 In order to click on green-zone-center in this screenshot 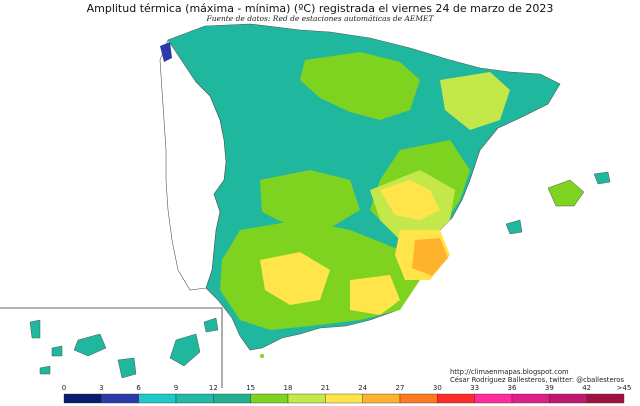, I will do `click(310, 199)`.